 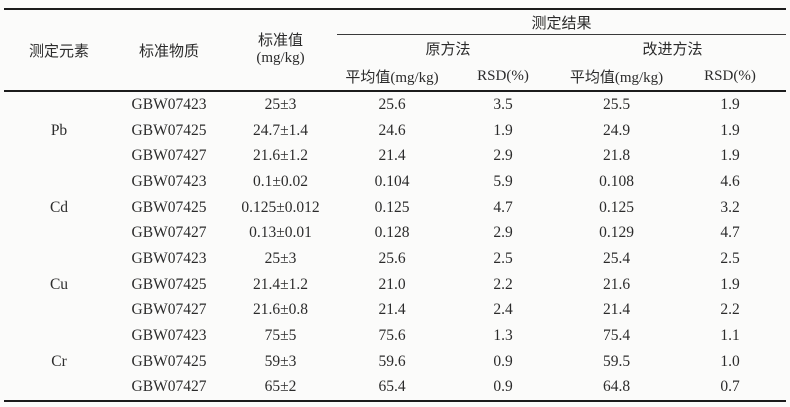 What do you see at coordinates (169, 50) in the screenshot?
I see `header-material: 标准物质` at bounding box center [169, 50].